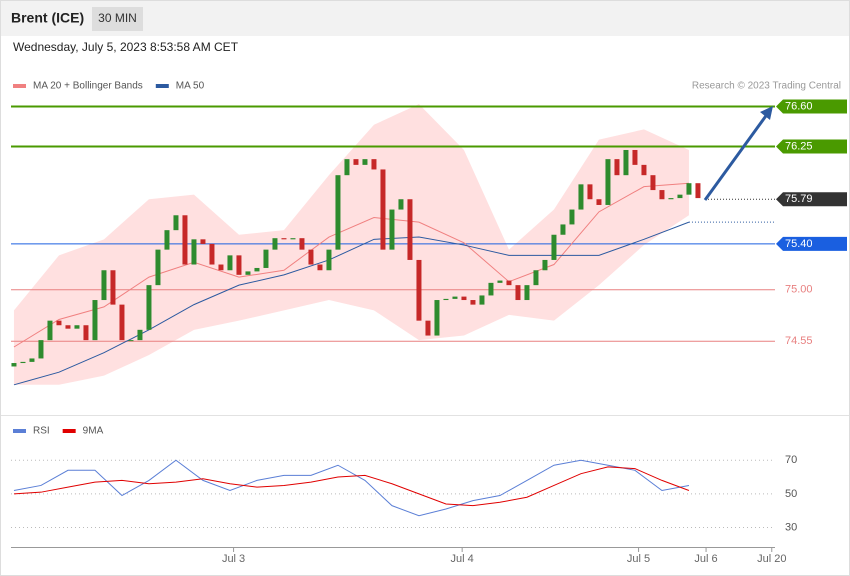 The height and width of the screenshot is (576, 850). Describe the element at coordinates (791, 527) in the screenshot. I see `y-tick-label: 30` at that location.